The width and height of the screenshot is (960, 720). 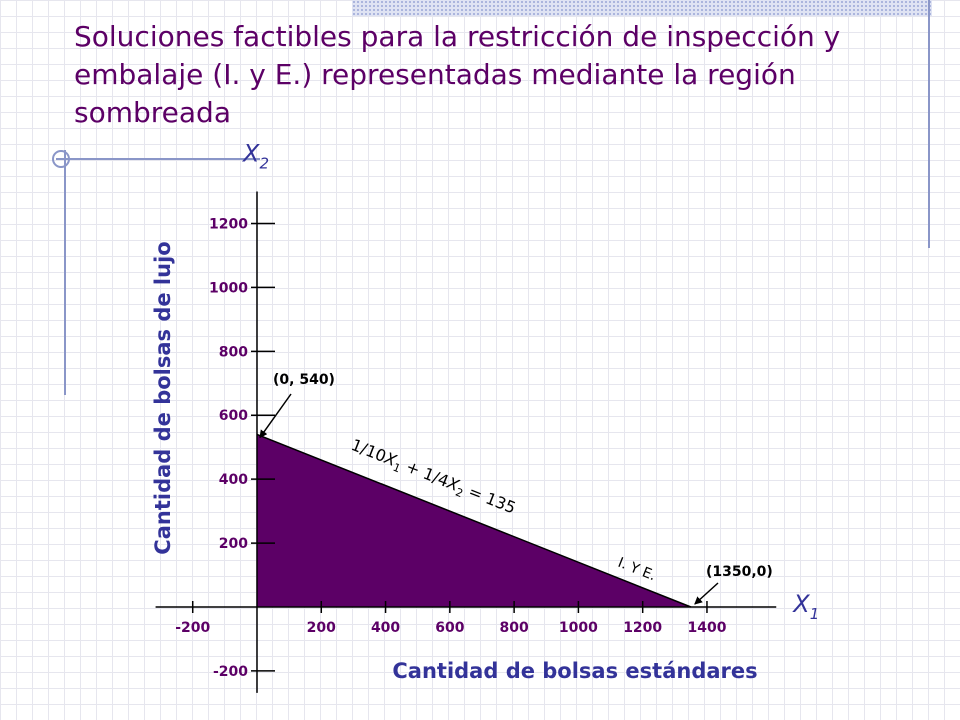 I want to click on y-axis-variable: X2, so click(x=255, y=156).